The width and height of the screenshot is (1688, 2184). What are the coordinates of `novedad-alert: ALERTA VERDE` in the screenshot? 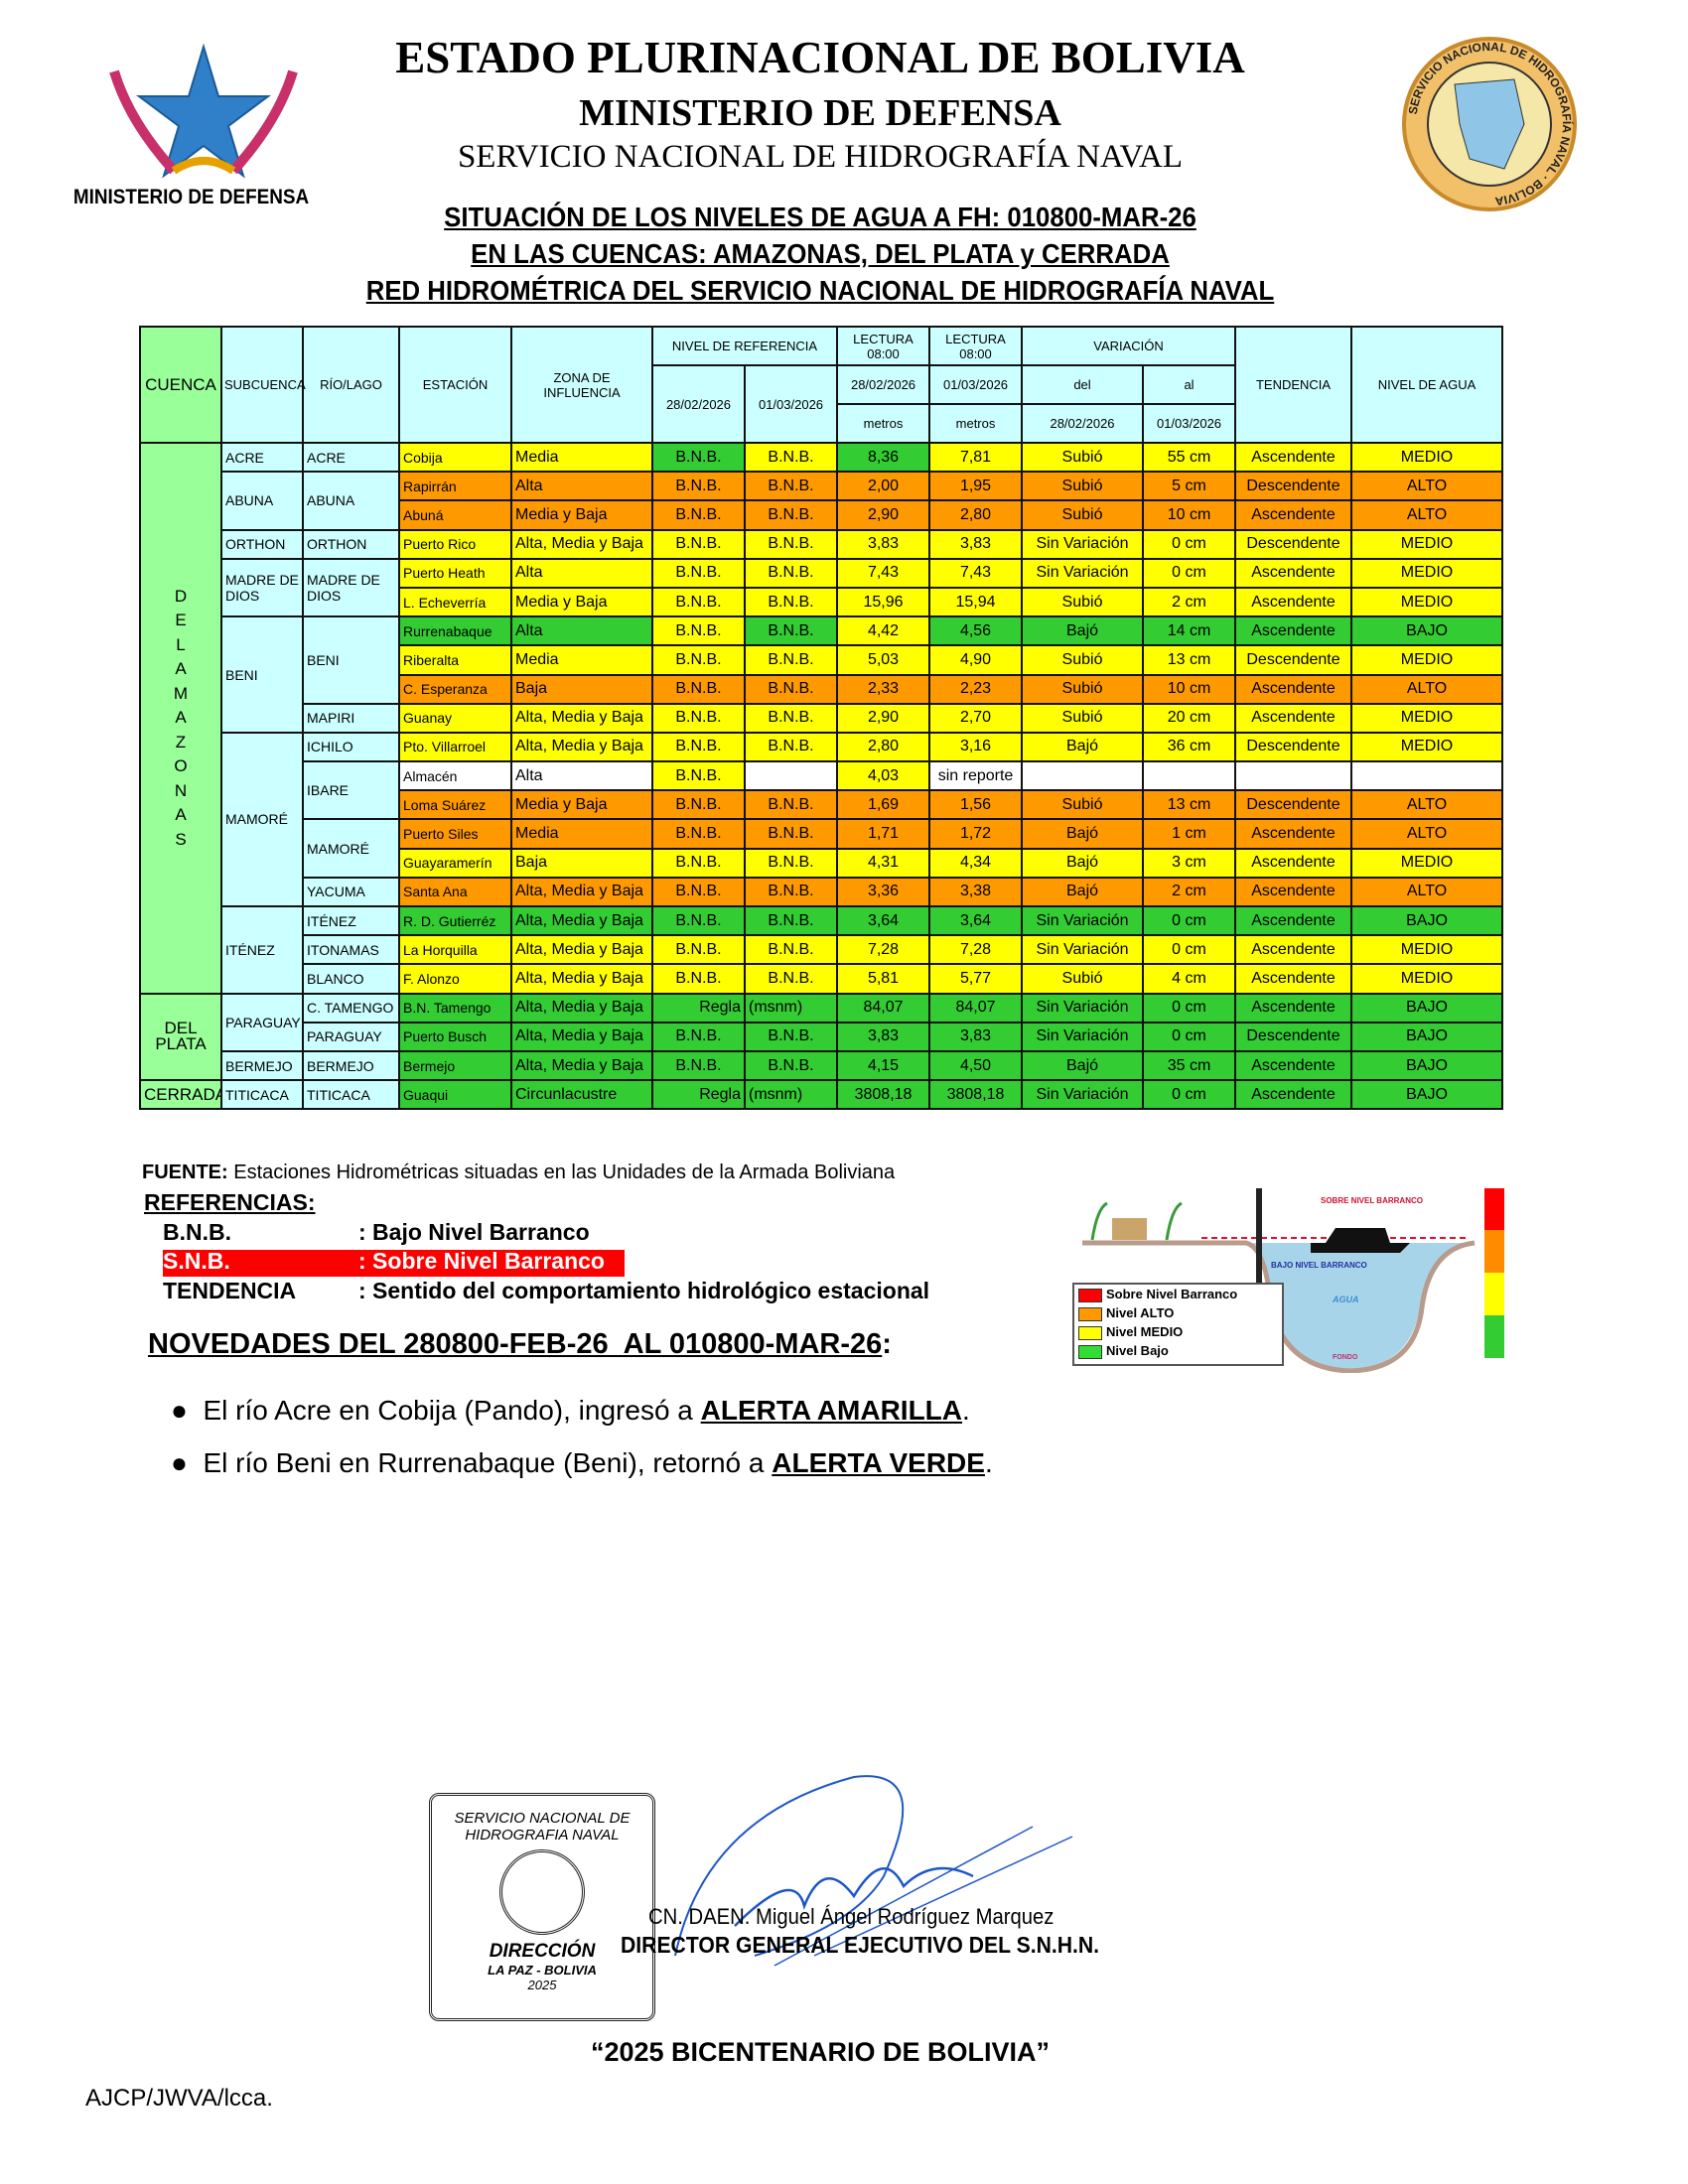 It's located at (878, 1462).